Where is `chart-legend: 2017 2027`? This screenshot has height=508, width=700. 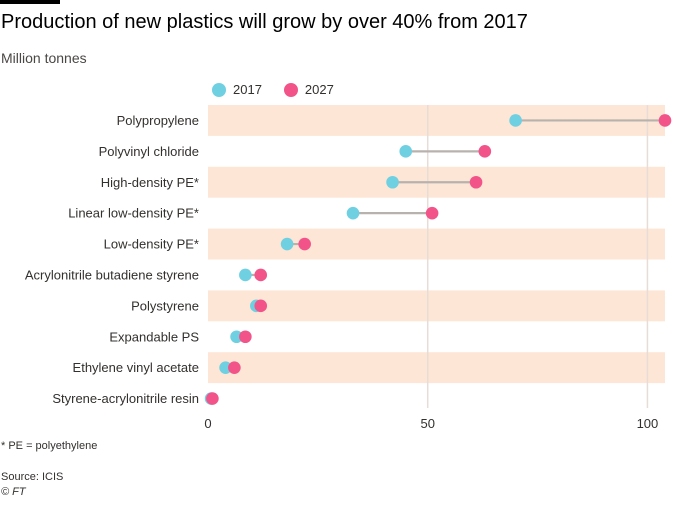
chart-legend: 2017 2027 is located at coordinates (284, 89).